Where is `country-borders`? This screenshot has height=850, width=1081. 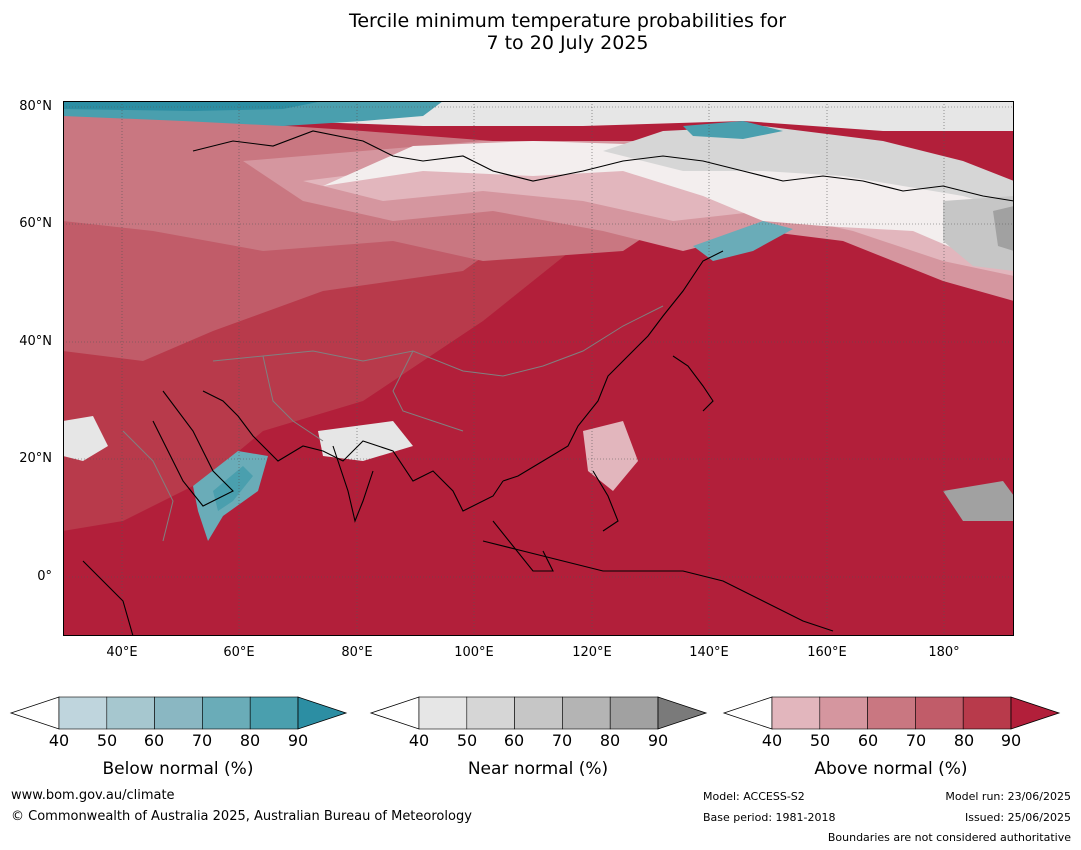 country-borders is located at coordinates (393, 423).